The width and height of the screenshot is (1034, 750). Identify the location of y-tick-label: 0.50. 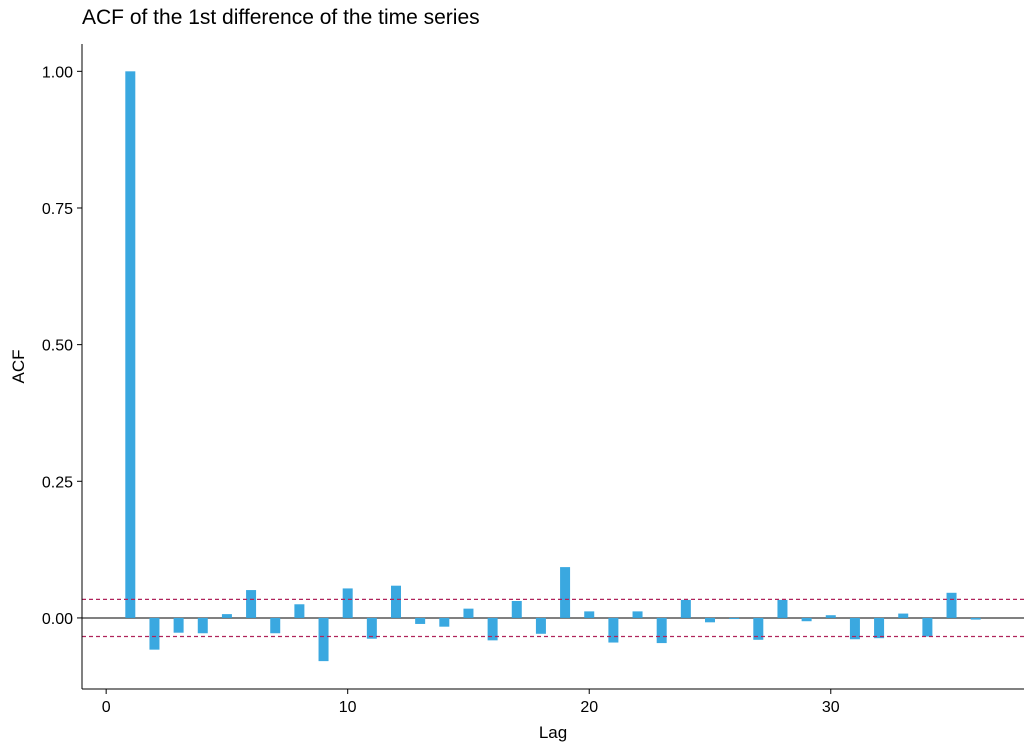
(57, 346).